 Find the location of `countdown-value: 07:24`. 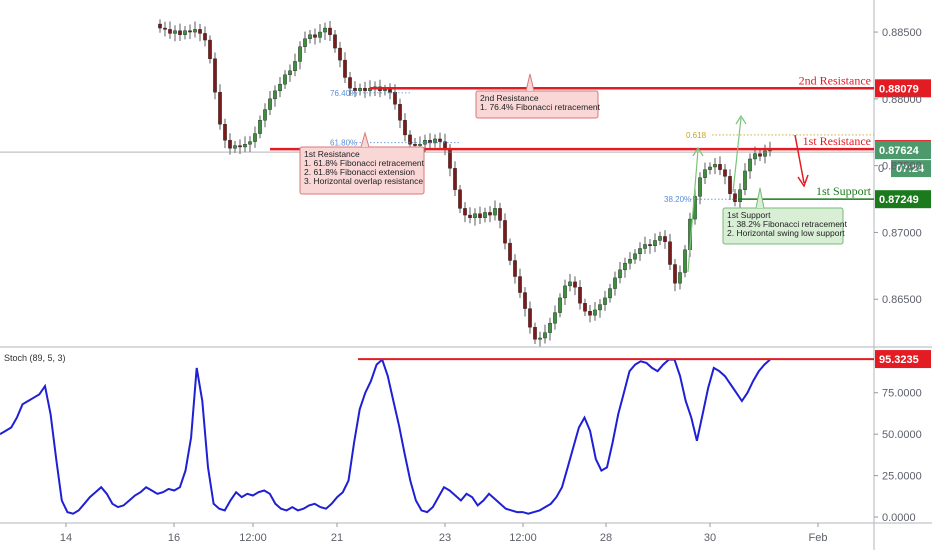

countdown-value: 07:24 is located at coordinates (910, 169).